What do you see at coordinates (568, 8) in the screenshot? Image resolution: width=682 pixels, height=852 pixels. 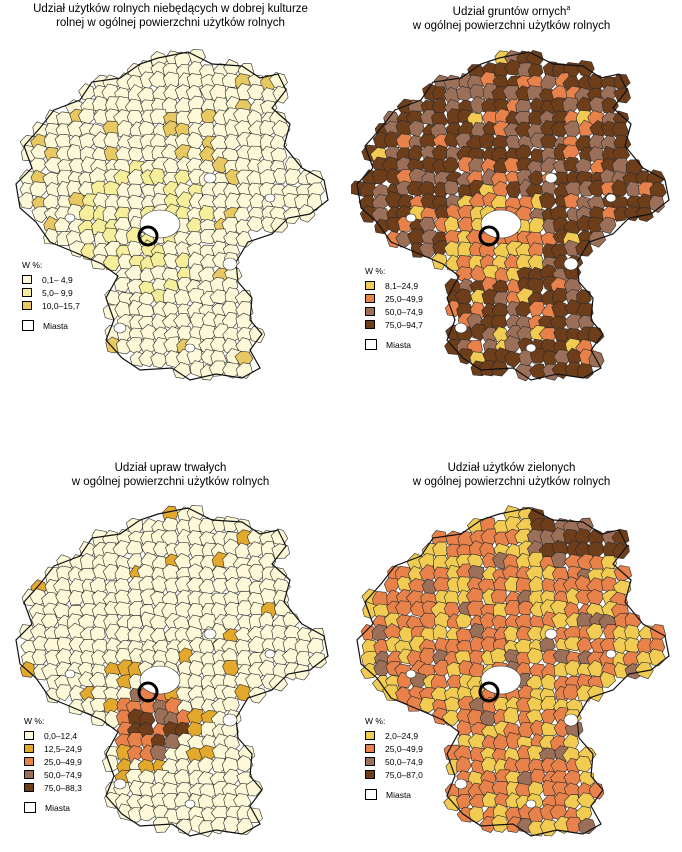 I see `footnote-marker: a` at bounding box center [568, 8].